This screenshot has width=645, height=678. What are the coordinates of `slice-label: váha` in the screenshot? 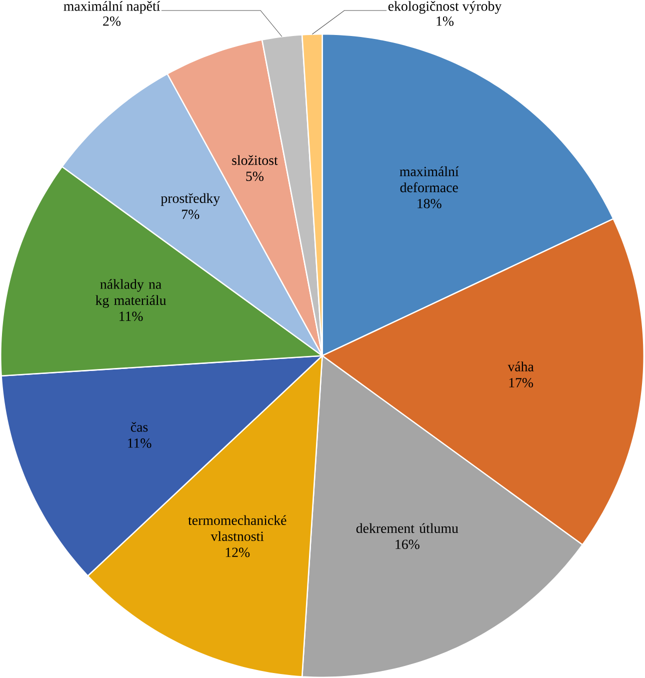 It's located at (521, 367).